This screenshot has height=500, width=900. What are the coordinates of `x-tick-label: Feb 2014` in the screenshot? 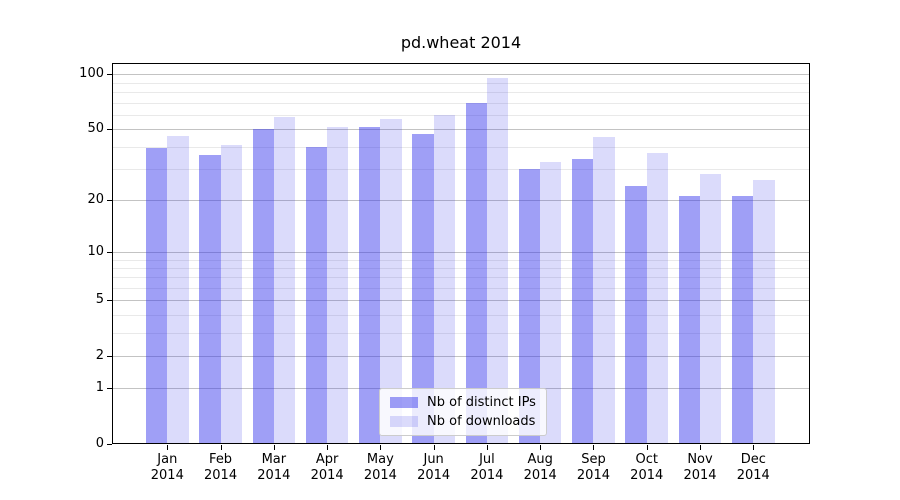 It's located at (221, 468).